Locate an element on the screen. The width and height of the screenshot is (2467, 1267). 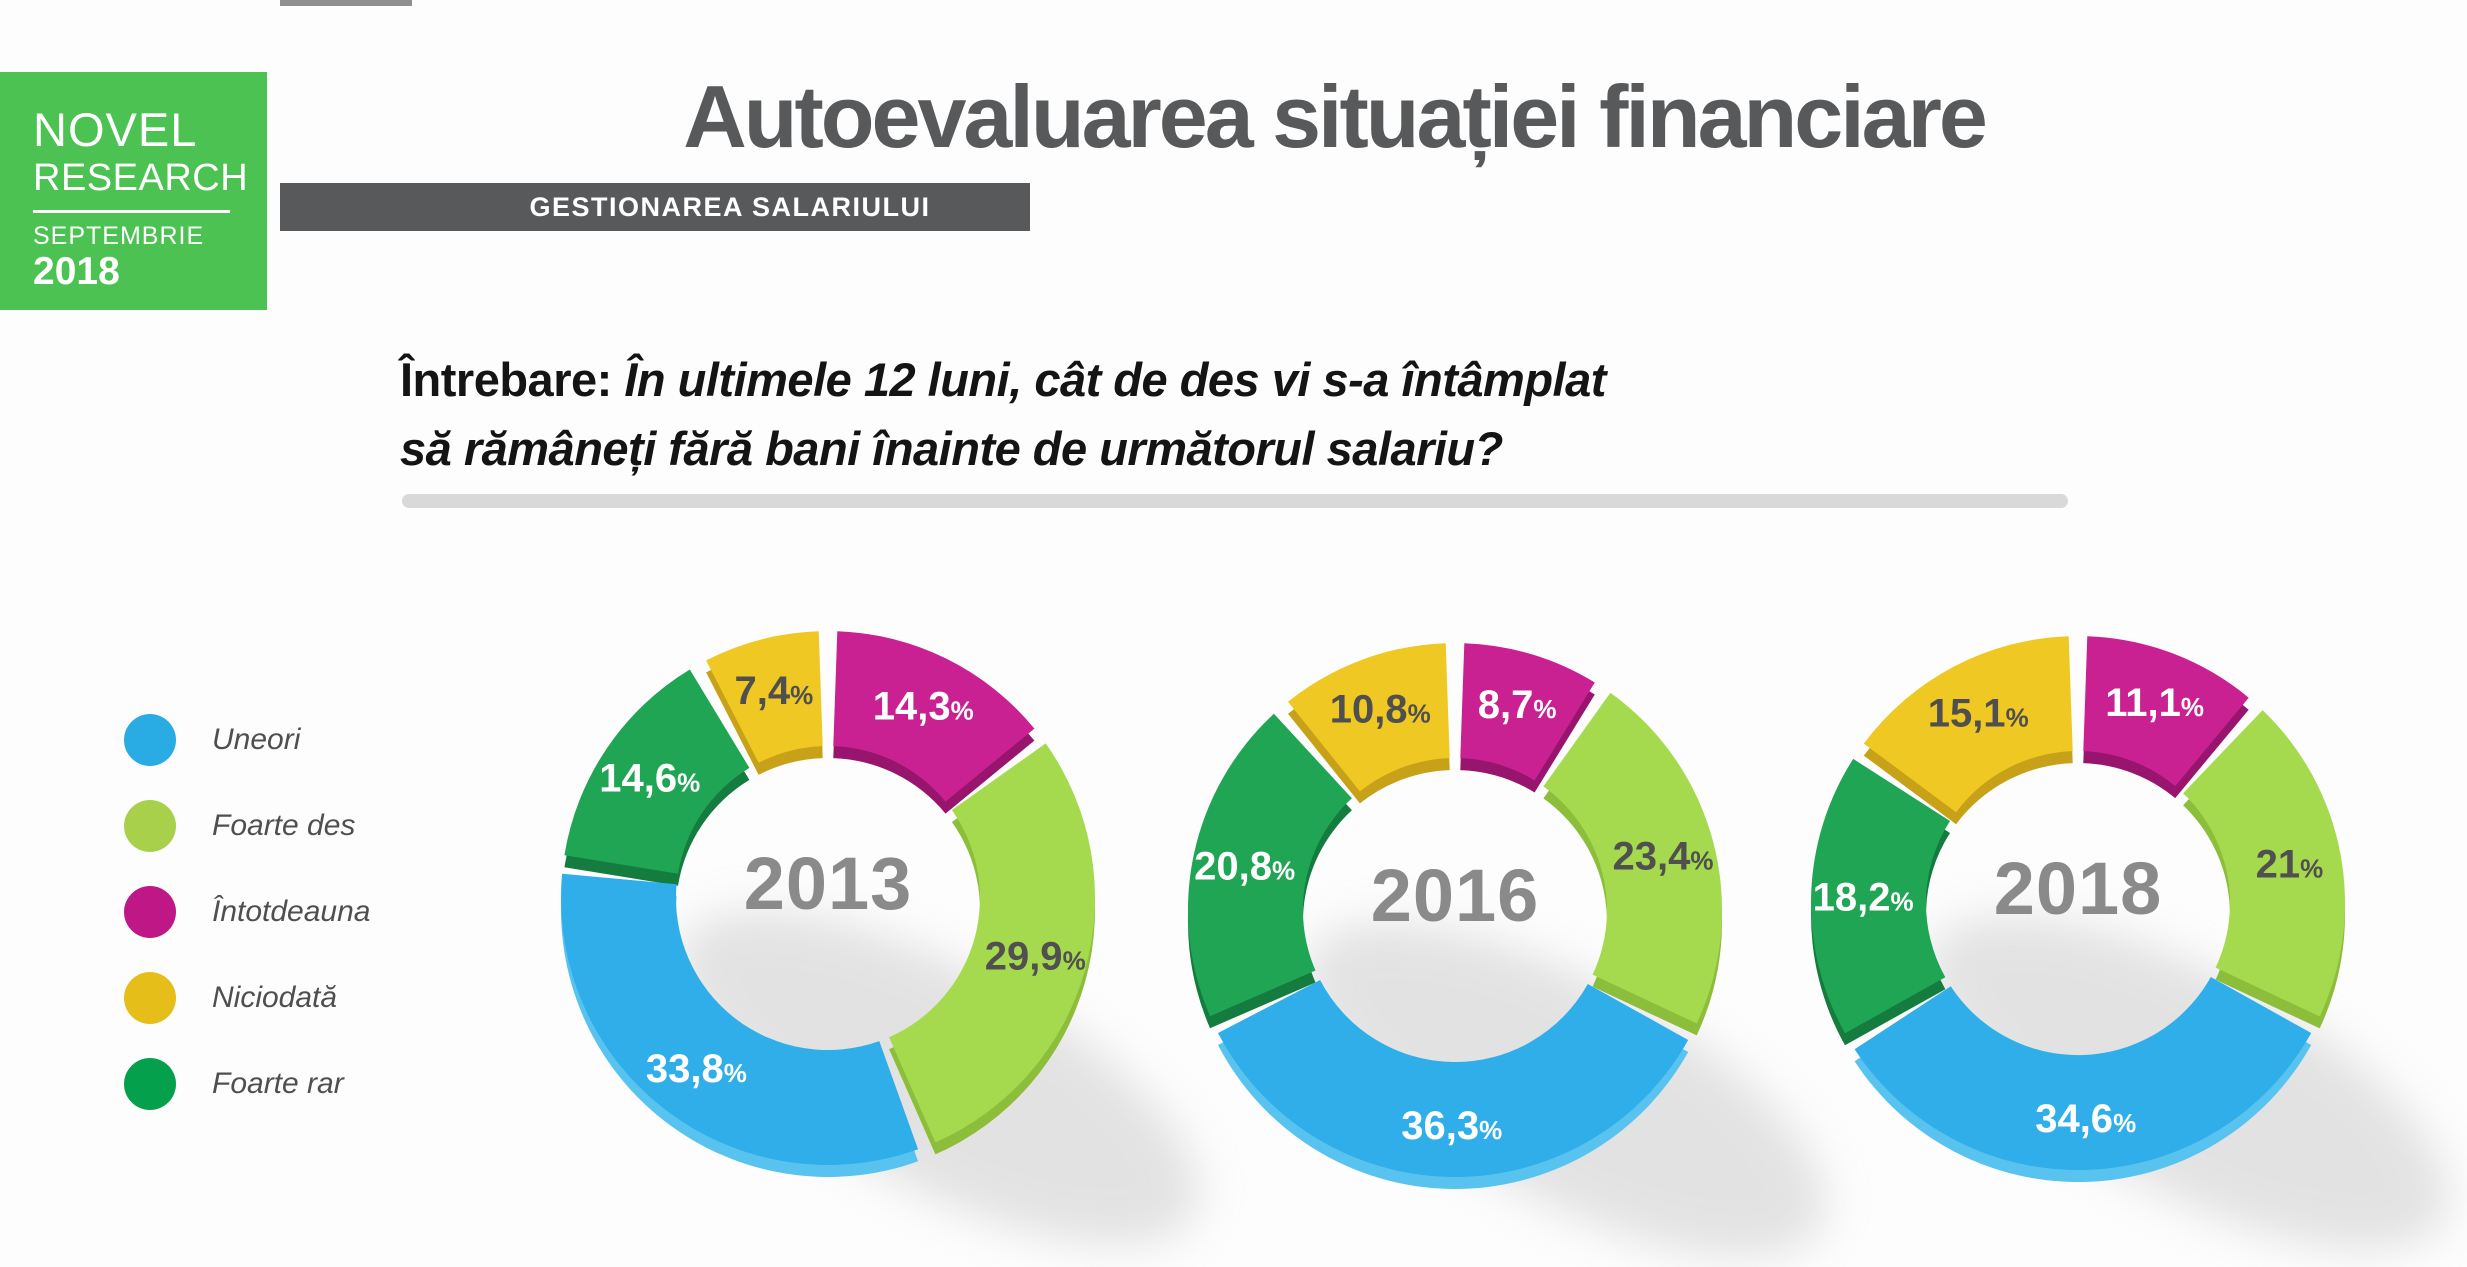
logo-name-line2: RESEARCH is located at coordinates (141, 178).